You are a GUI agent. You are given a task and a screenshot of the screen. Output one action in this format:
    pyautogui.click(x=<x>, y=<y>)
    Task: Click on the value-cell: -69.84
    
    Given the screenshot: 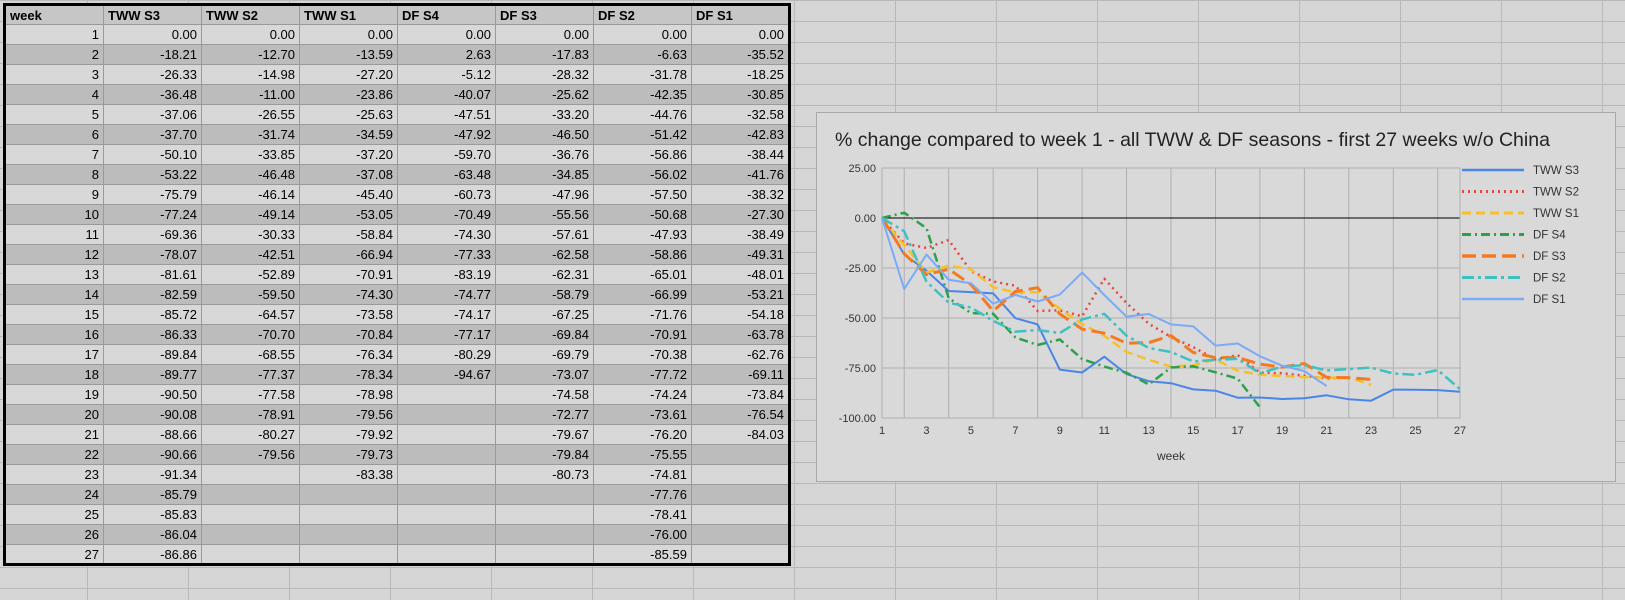 What is the action you would take?
    pyautogui.click(x=544, y=334)
    